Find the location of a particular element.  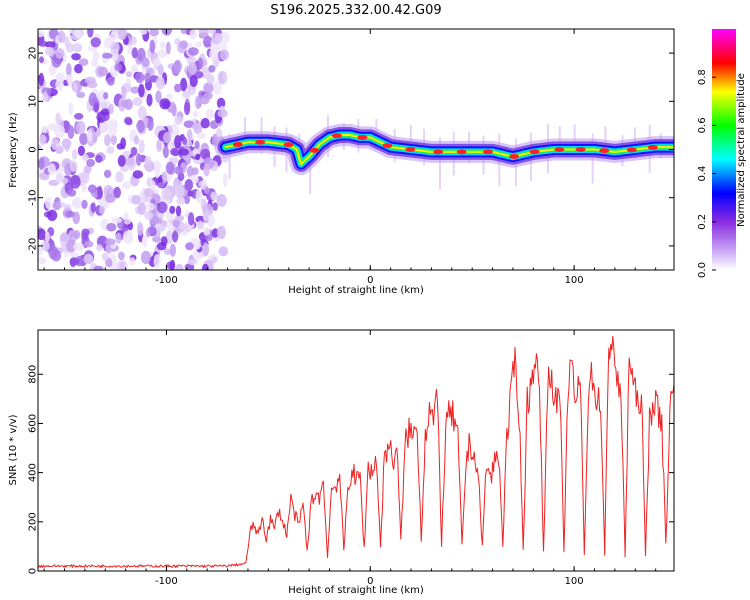

frequency-ridge is located at coordinates (444, 154).